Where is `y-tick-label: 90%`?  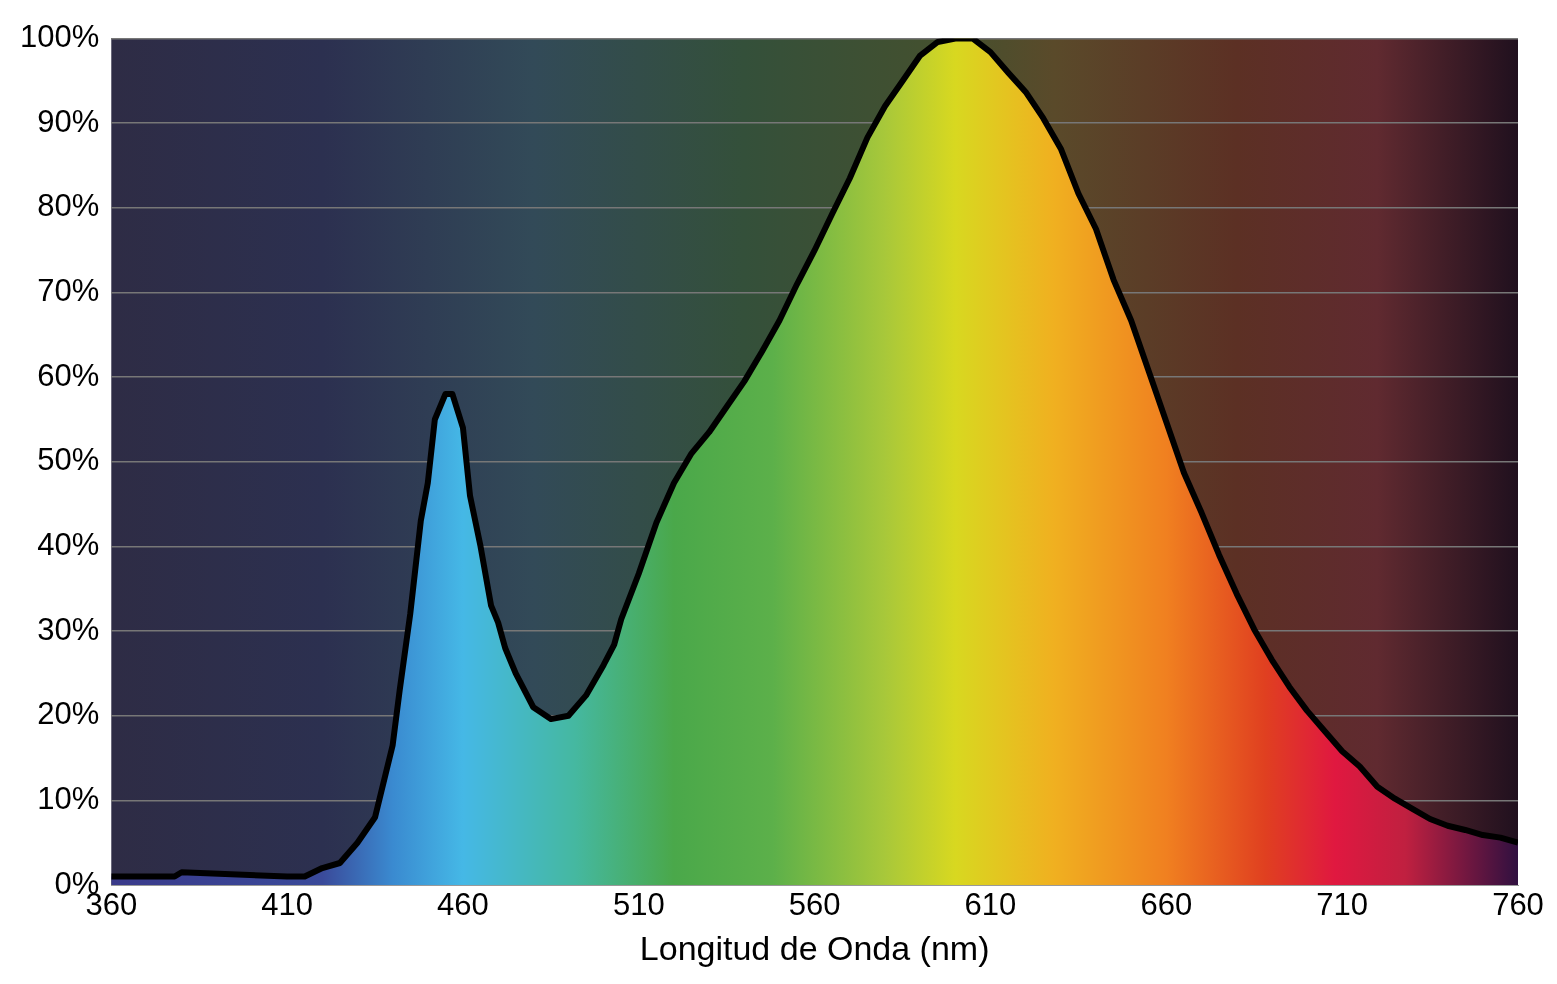
y-tick-label: 90% is located at coordinates (68, 121).